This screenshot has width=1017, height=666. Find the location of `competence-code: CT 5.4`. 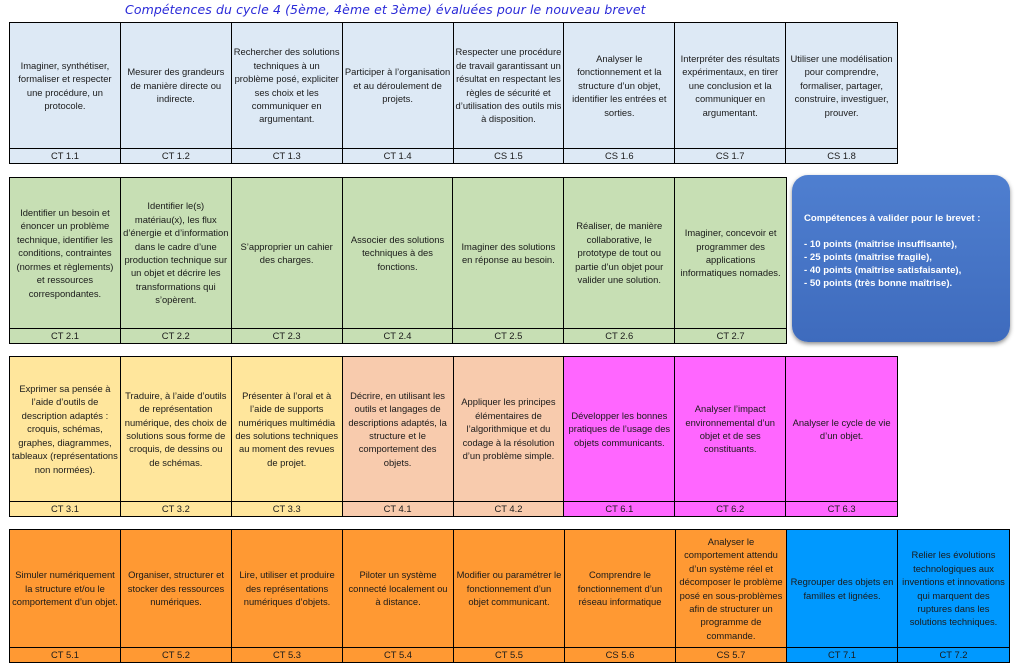

competence-code: CT 5.4 is located at coordinates (398, 654).